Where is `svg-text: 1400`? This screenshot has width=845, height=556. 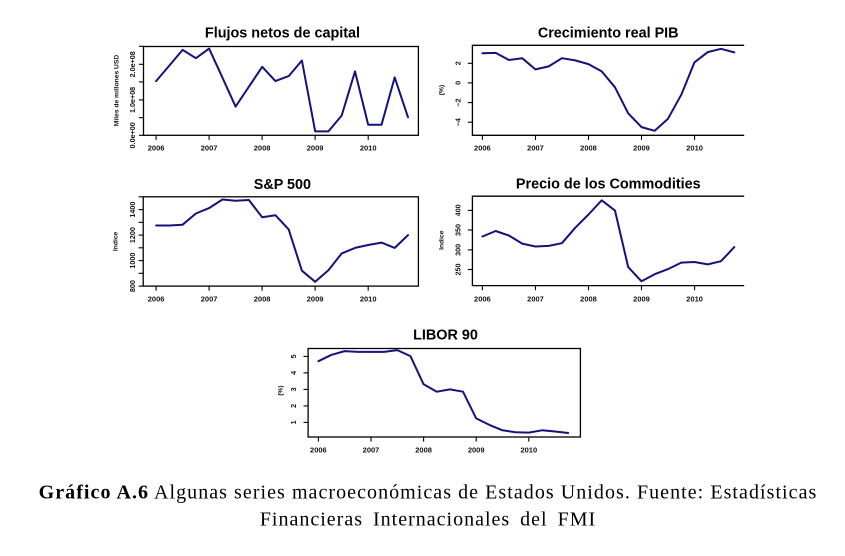
svg-text: 1400 is located at coordinates (132, 210).